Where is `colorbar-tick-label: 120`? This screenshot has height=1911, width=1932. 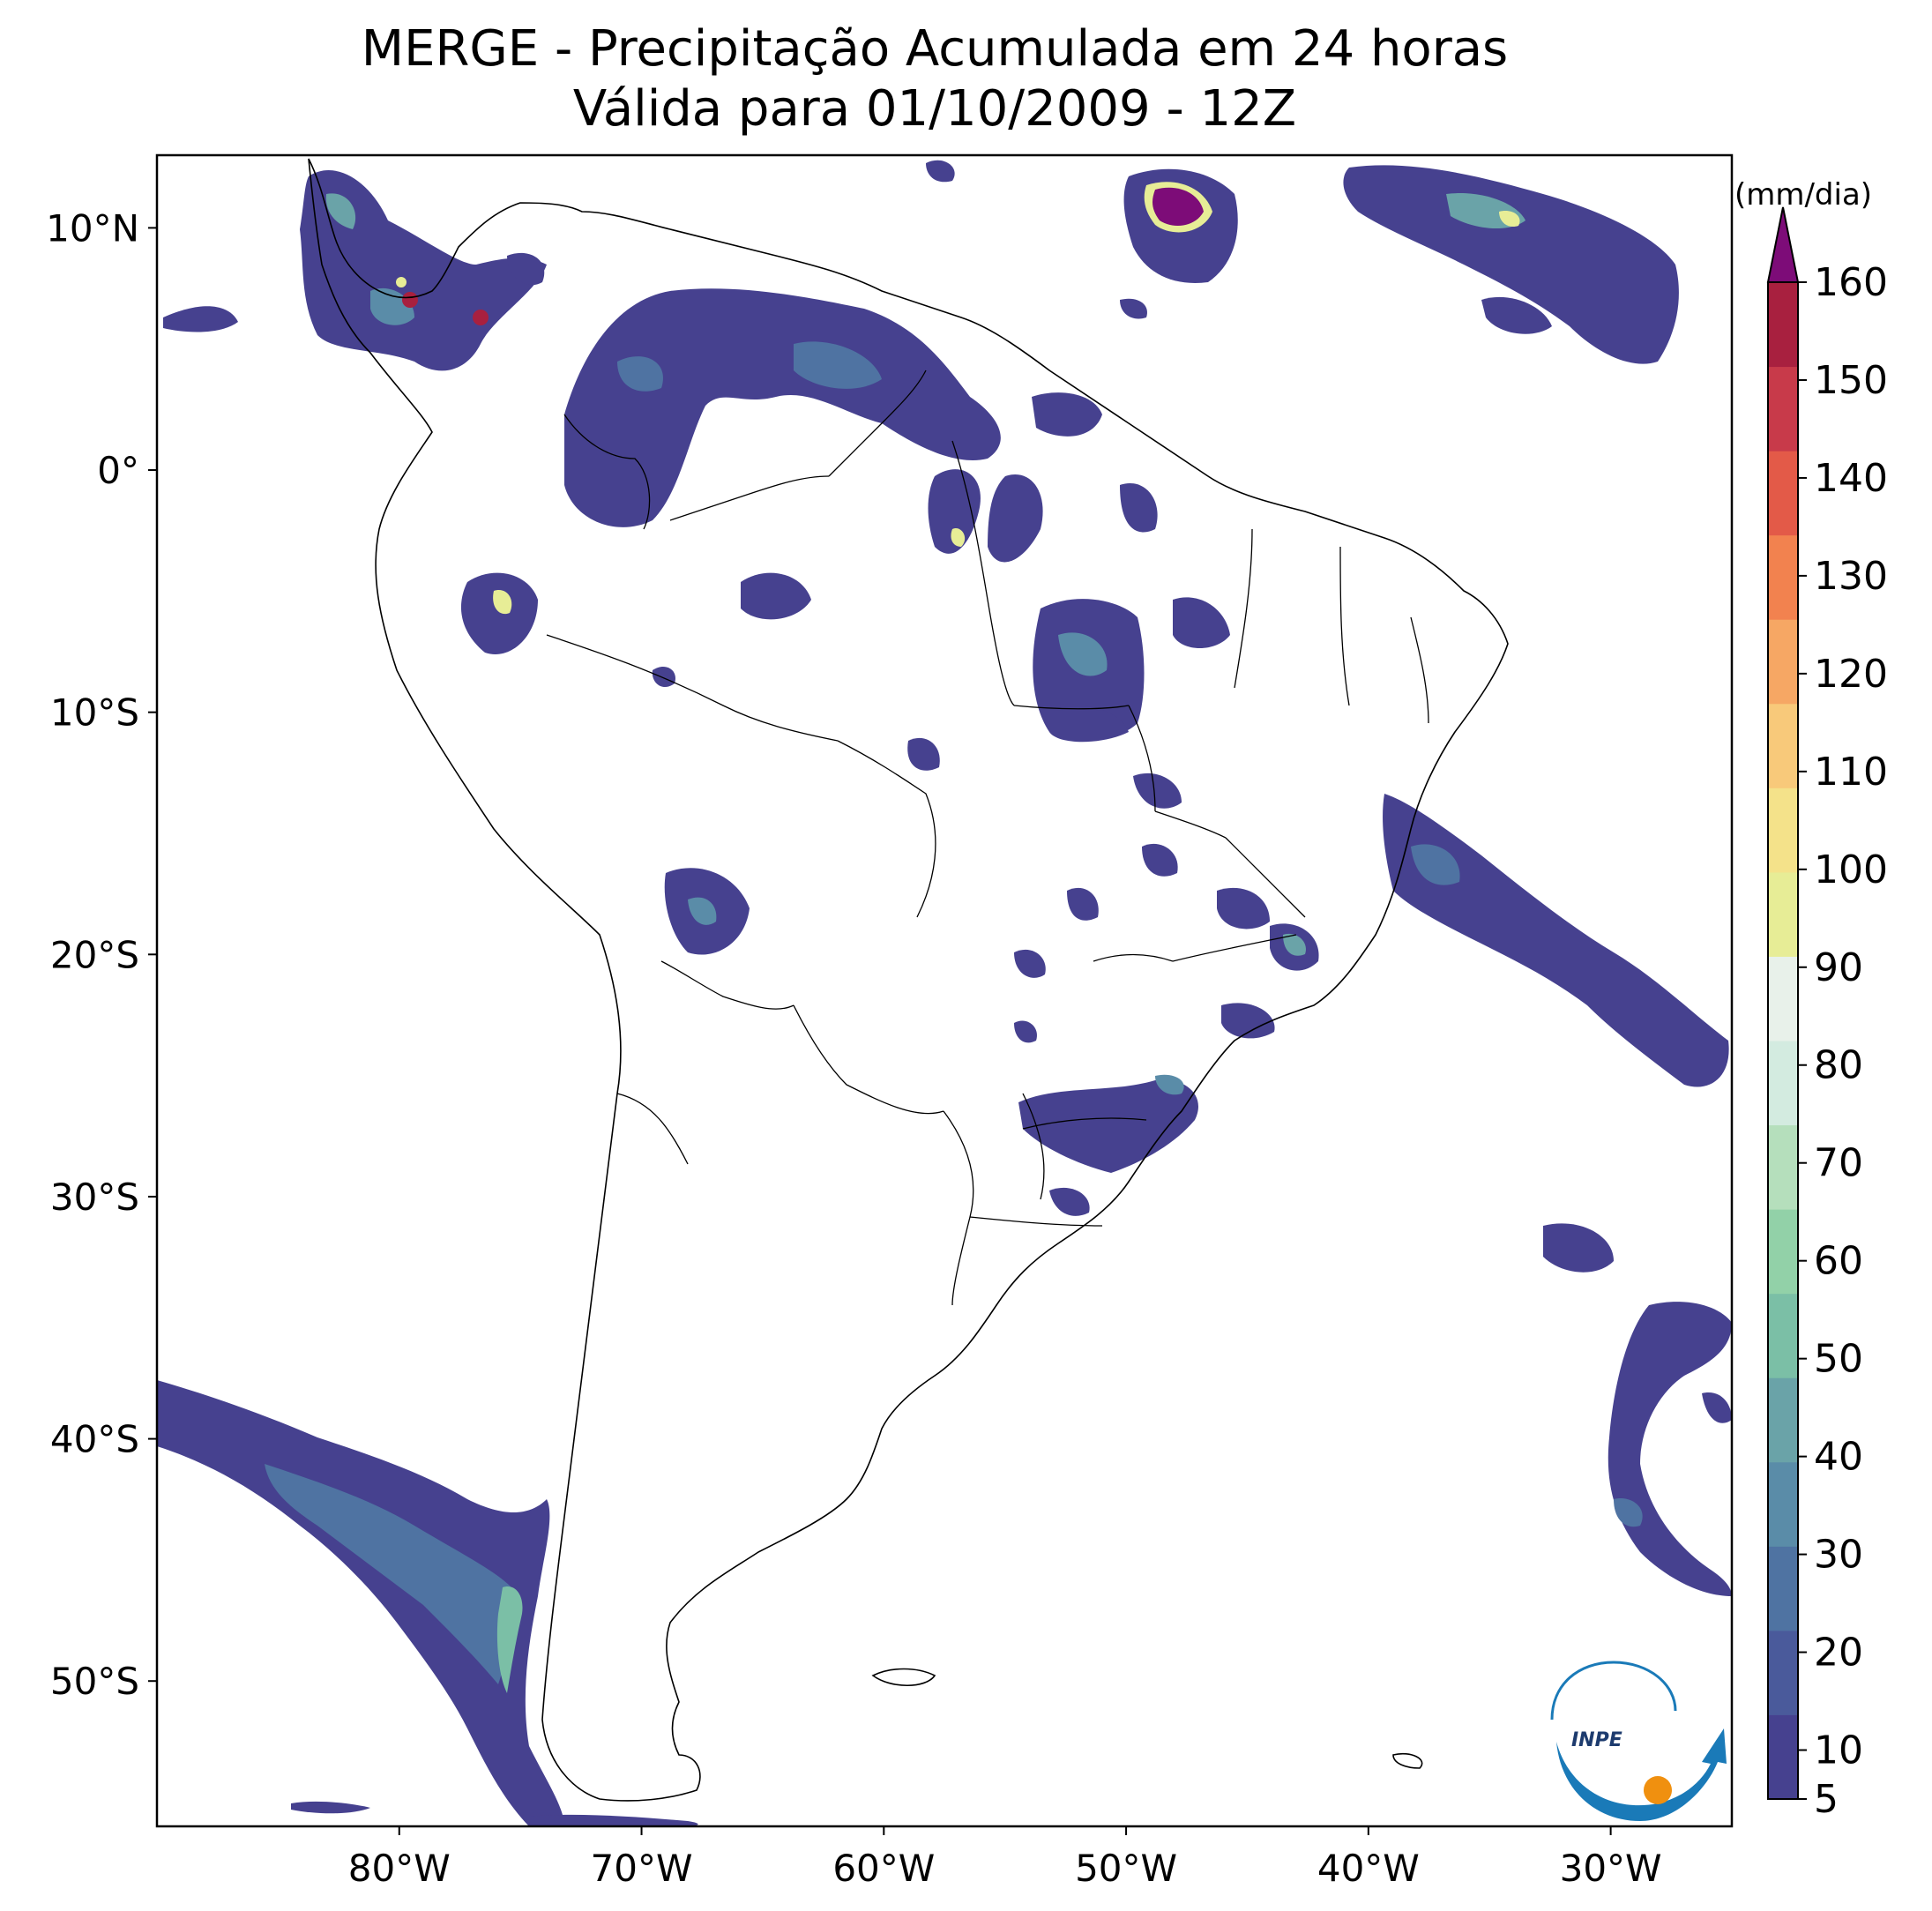
colorbar-tick-label: 120 is located at coordinates (1851, 675).